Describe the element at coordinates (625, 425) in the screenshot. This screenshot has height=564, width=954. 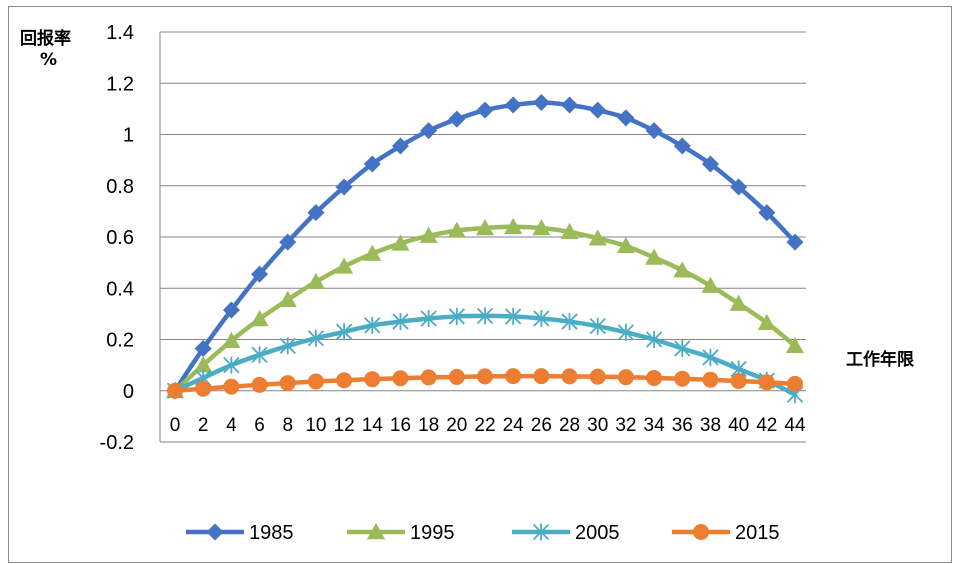
I see `x-tick-label: 32` at that location.